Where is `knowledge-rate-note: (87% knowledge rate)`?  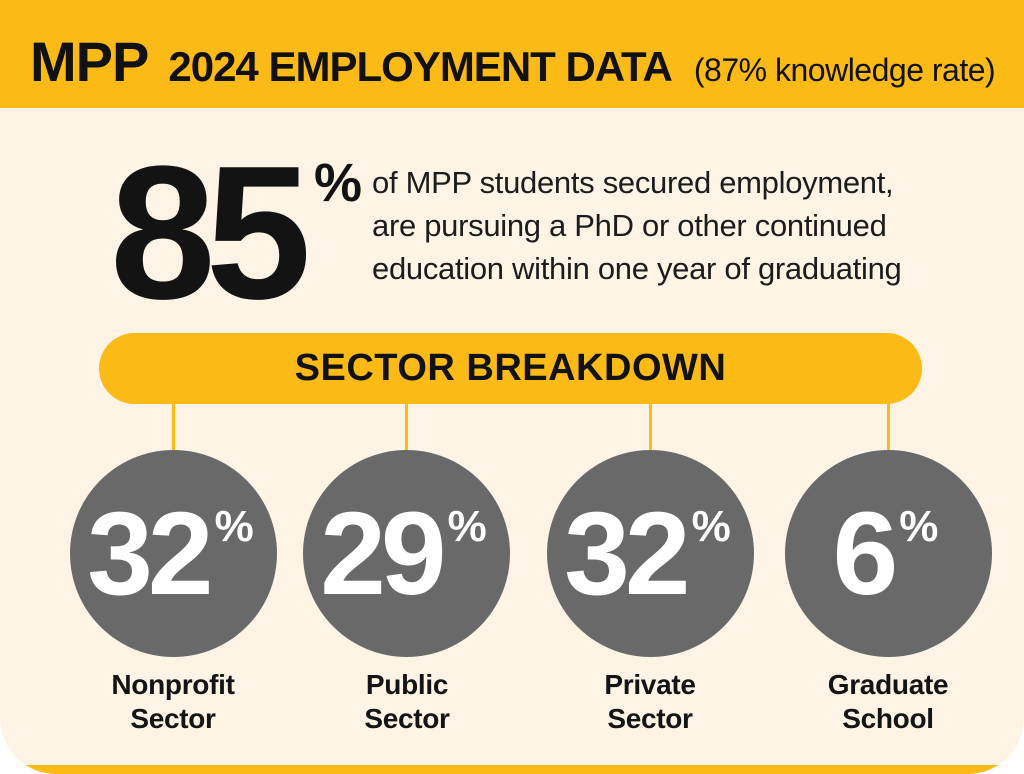 knowledge-rate-note: (87% knowledge rate) is located at coordinates (844, 70).